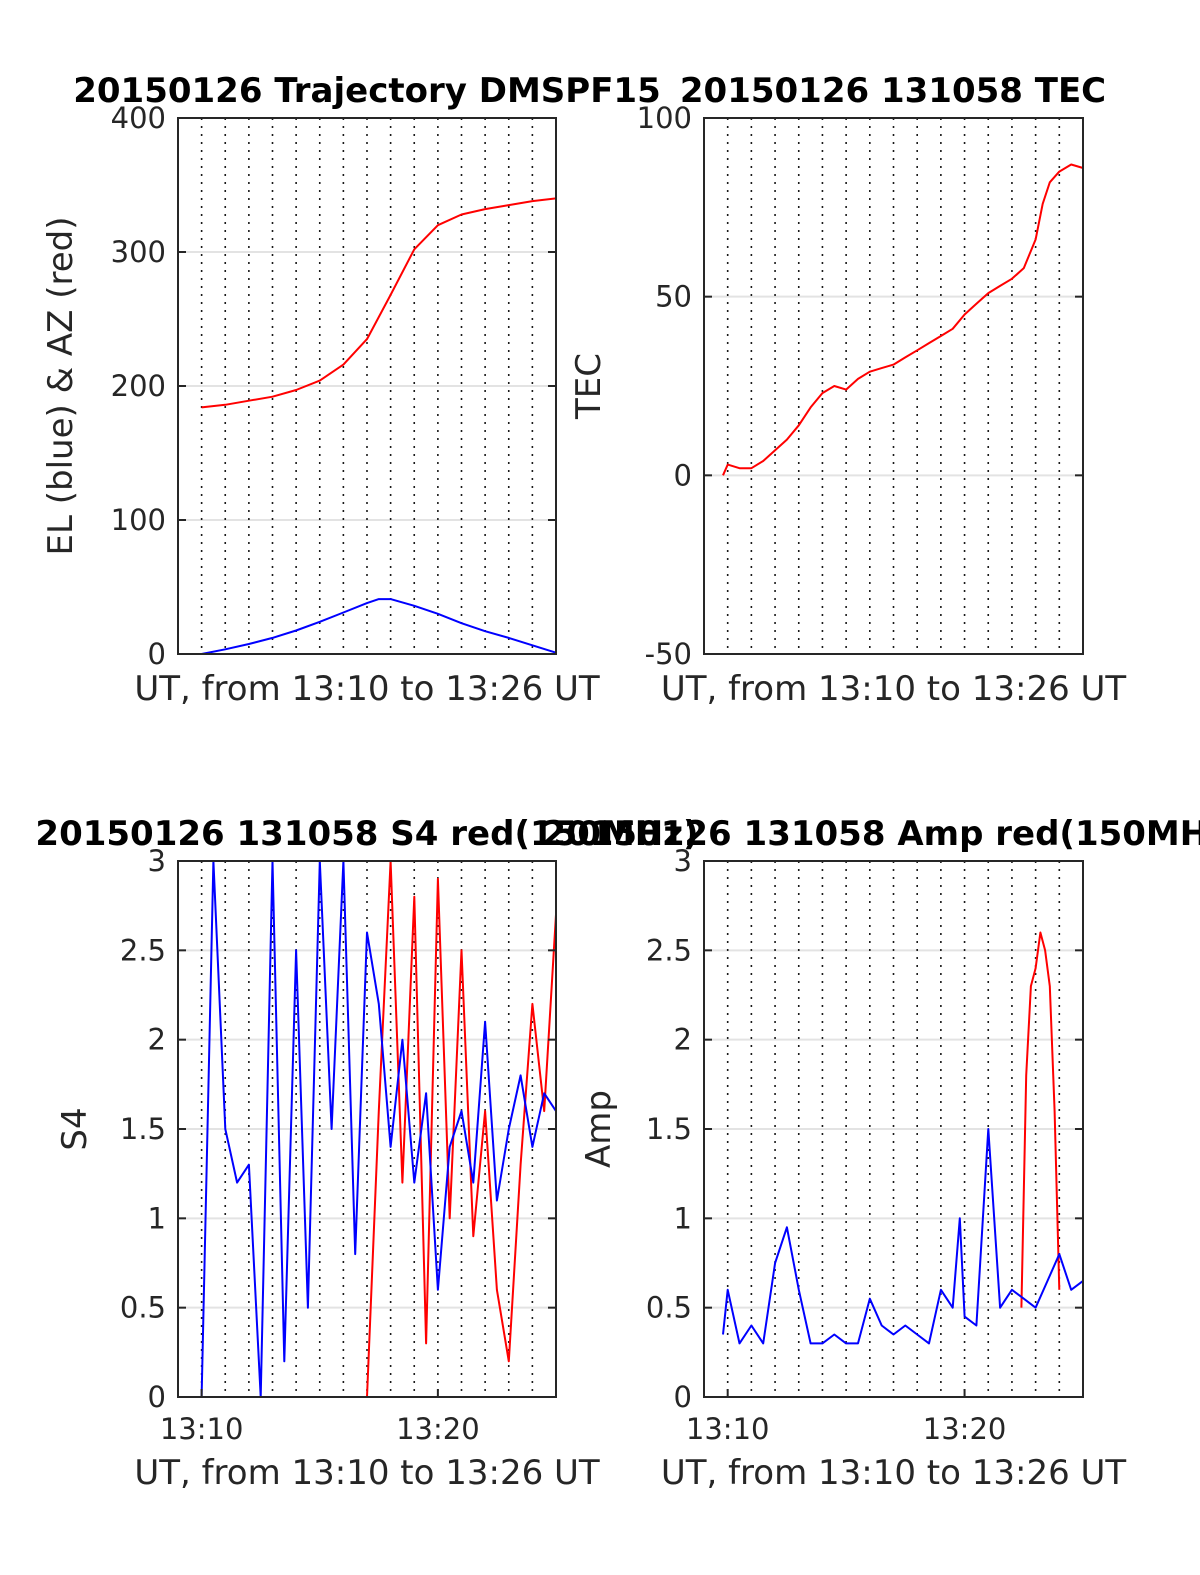 The width and height of the screenshot is (1200, 1575). I want to click on y-axis-label: TEC, so click(589, 386).